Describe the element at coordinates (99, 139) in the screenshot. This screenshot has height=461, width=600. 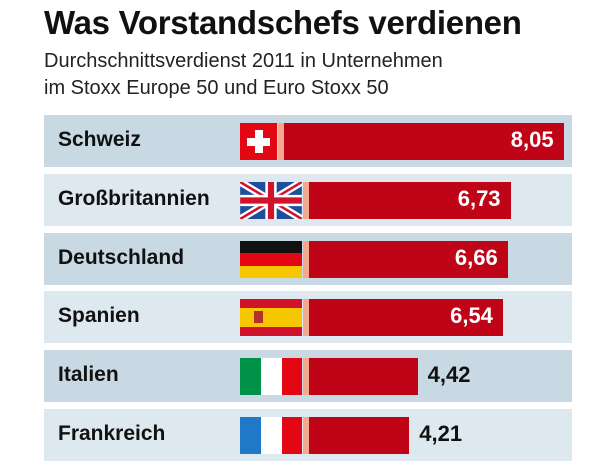
I see `category-label: Schweiz` at that location.